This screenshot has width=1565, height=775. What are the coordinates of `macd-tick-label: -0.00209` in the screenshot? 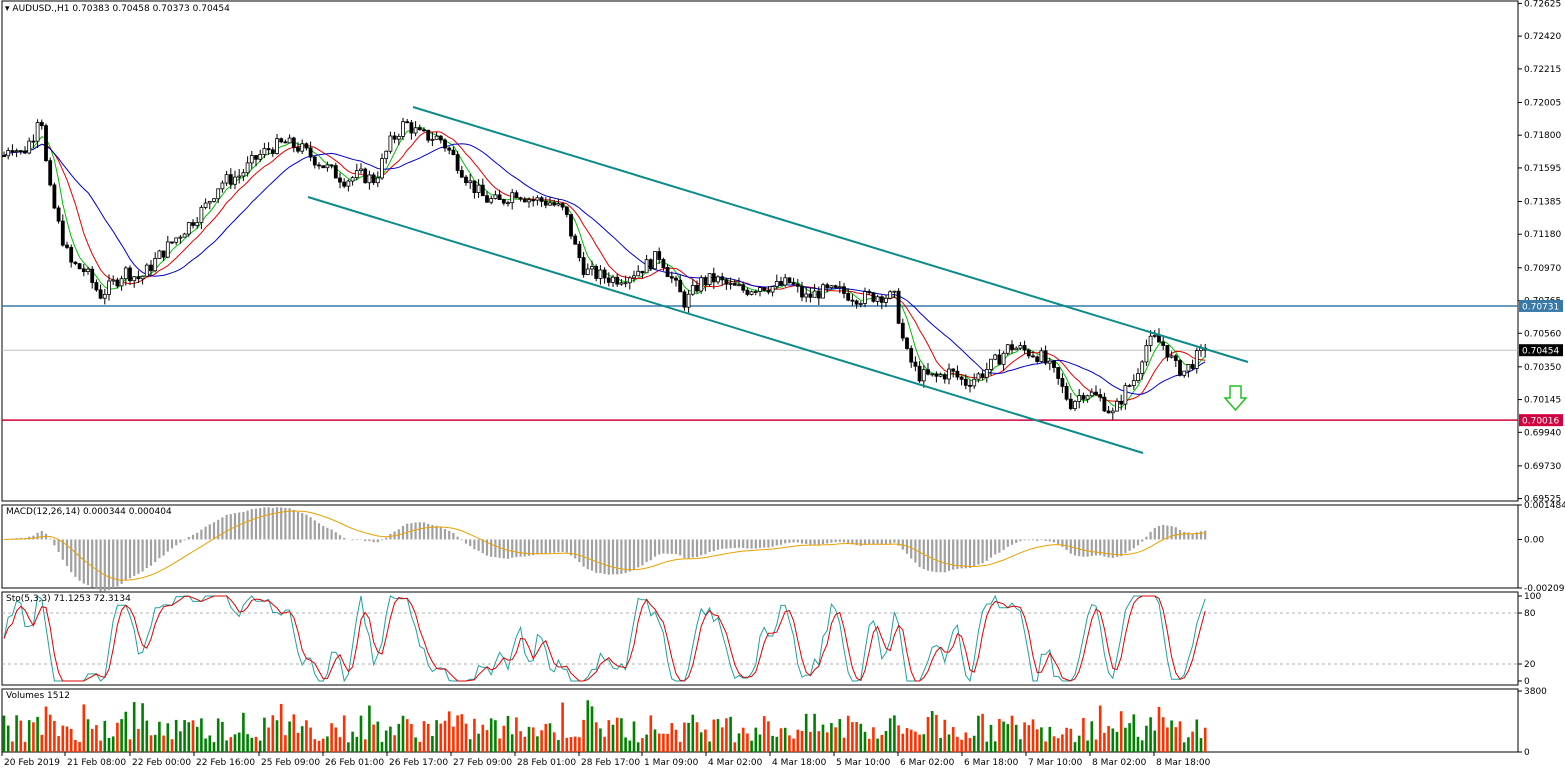 It's located at (1544, 589).